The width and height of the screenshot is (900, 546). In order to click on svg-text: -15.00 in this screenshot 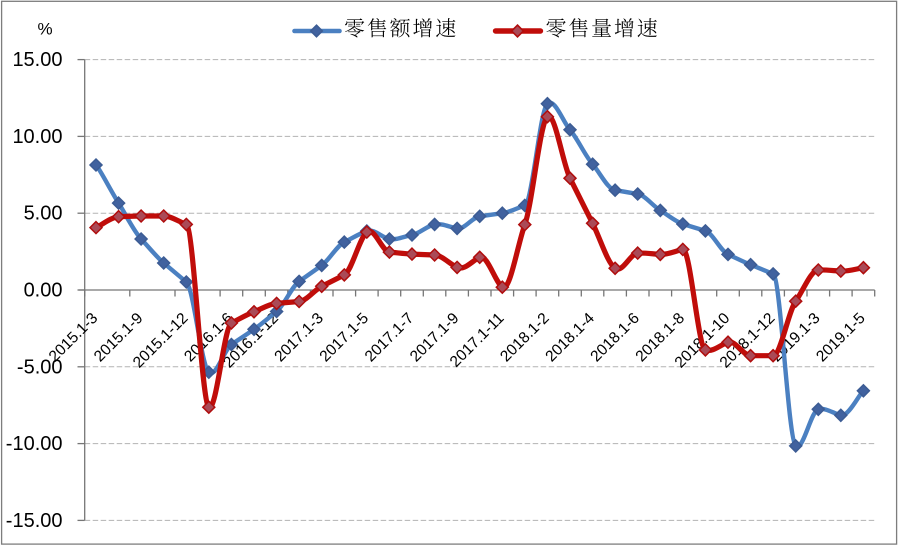, I will do `click(34, 521)`.